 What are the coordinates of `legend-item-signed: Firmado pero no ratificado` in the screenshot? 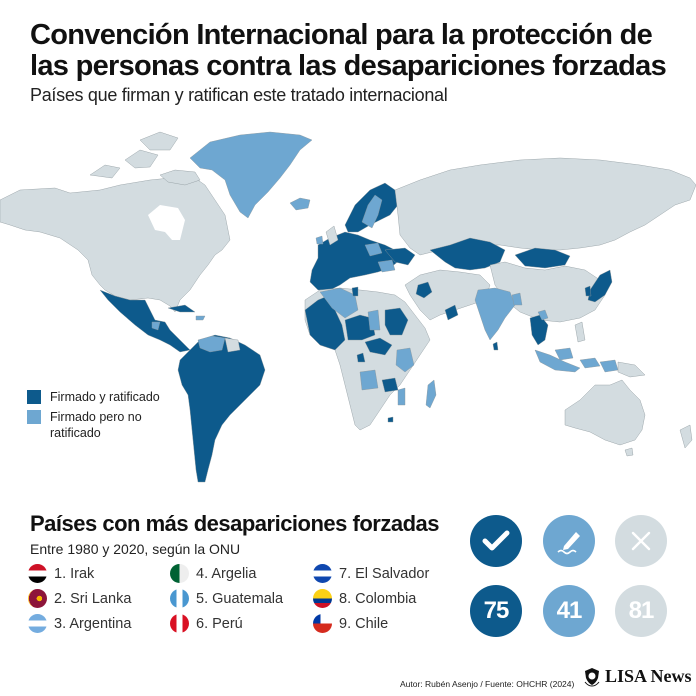 It's located at (108, 425).